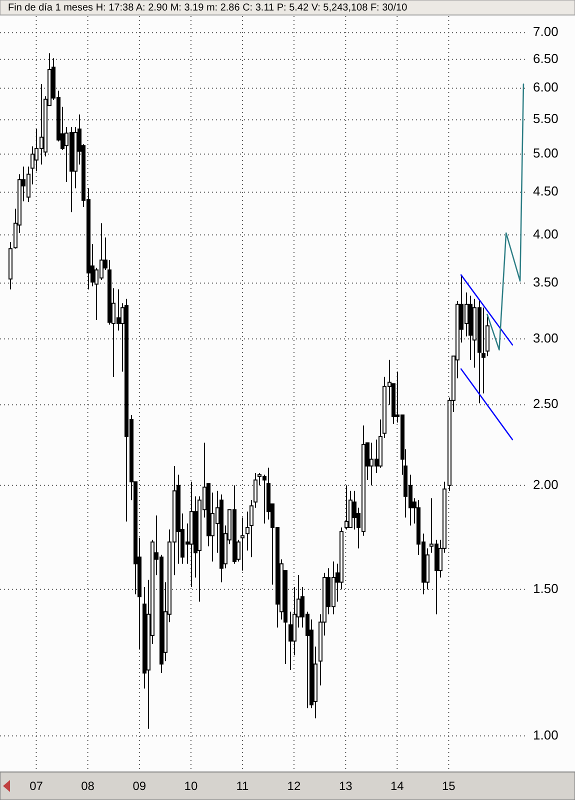 This screenshot has height=800, width=575. What do you see at coordinates (545, 32) in the screenshot?
I see `y-tick-label: 7.00` at bounding box center [545, 32].